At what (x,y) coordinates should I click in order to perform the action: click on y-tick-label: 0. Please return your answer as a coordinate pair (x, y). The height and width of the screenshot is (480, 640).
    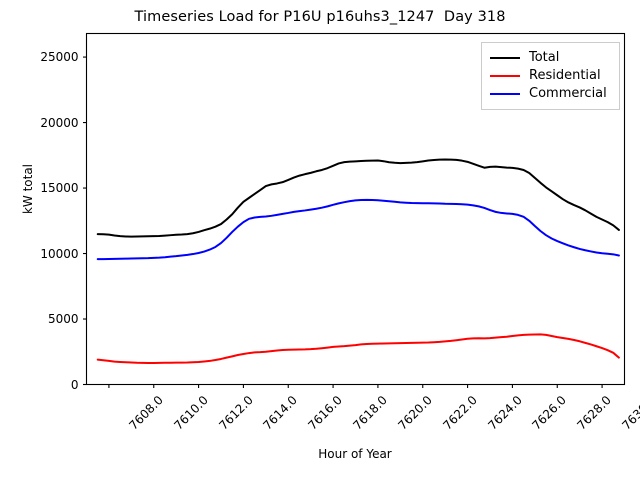
    Looking at the image, I should click on (74, 384).